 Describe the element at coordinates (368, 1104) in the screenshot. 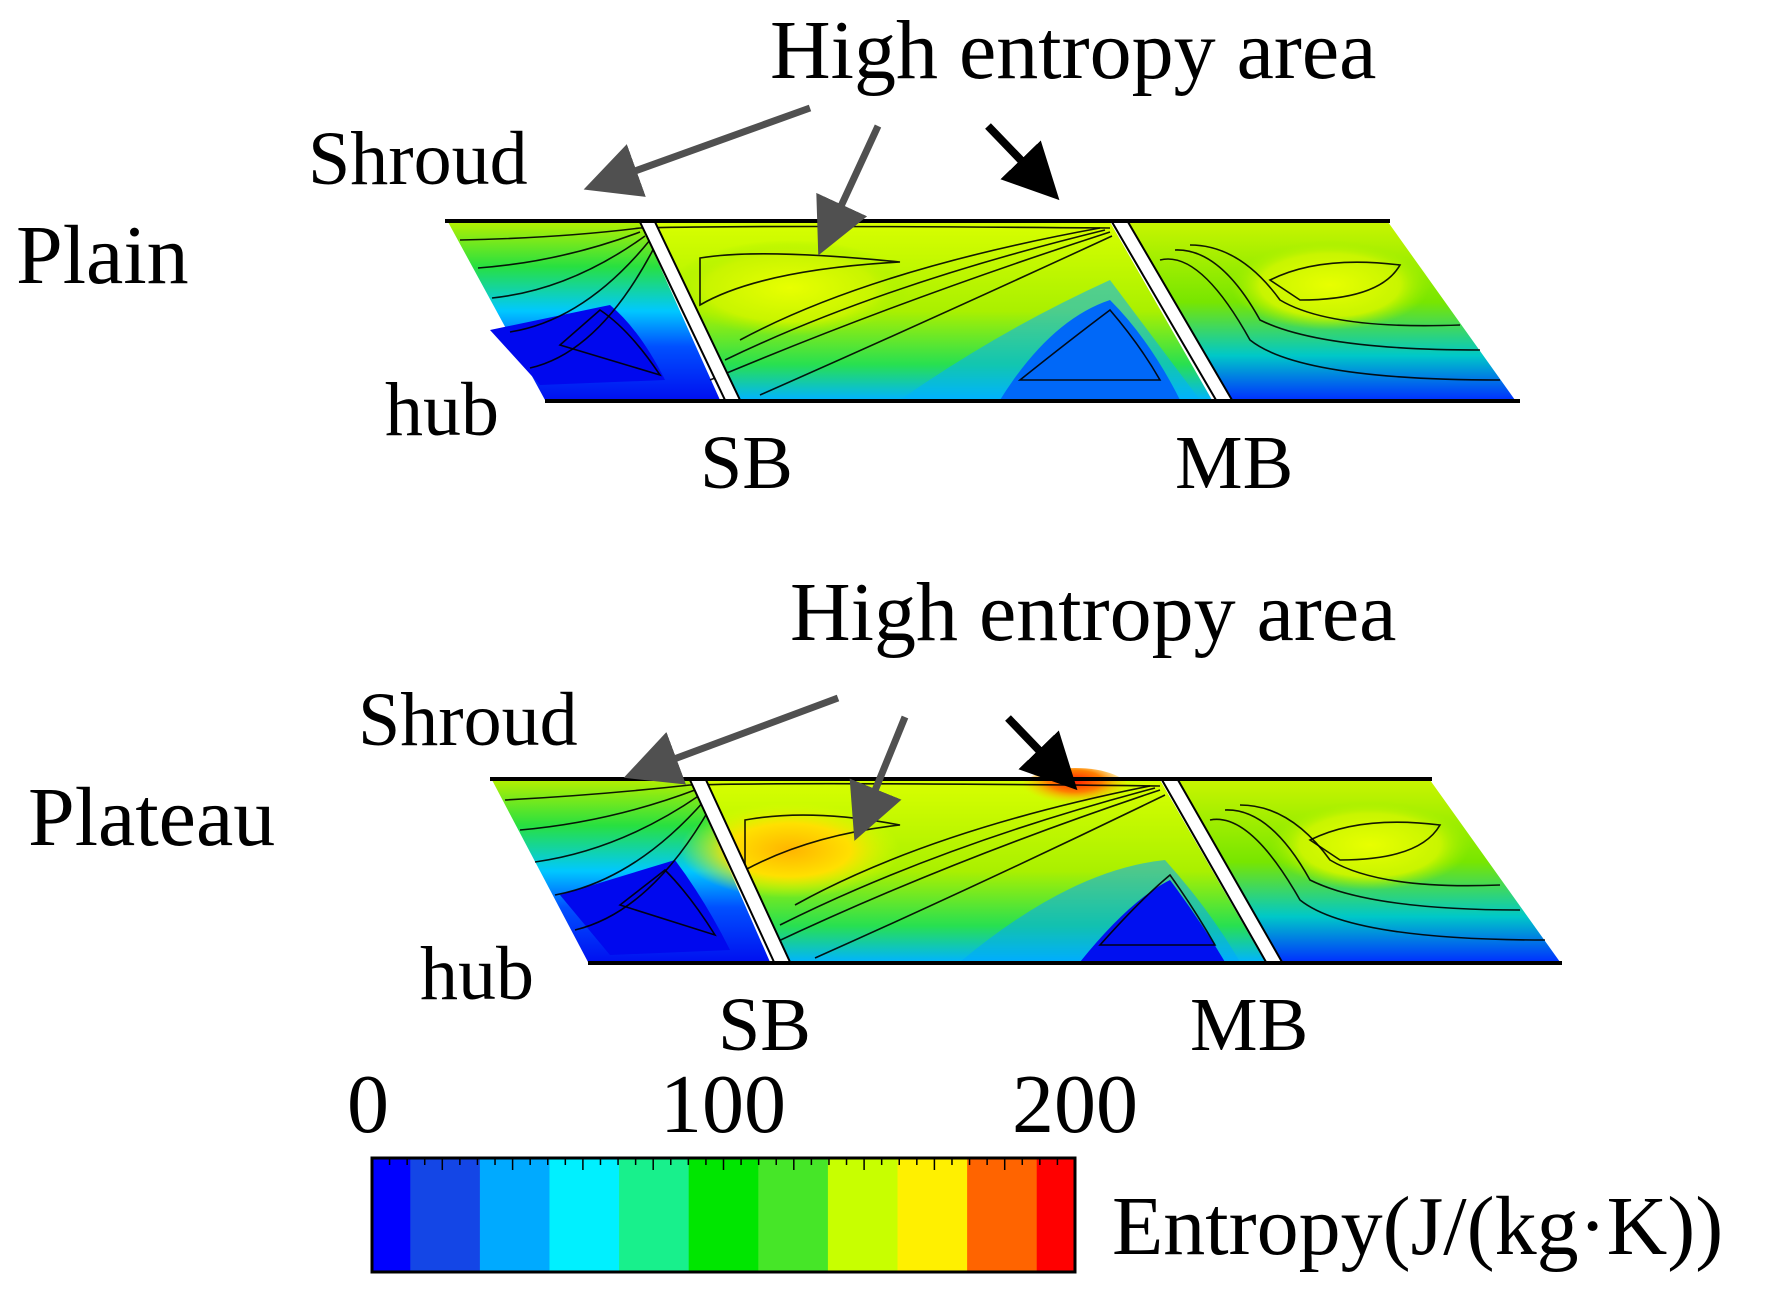

I see `colorbar-tick-min: 0` at that location.